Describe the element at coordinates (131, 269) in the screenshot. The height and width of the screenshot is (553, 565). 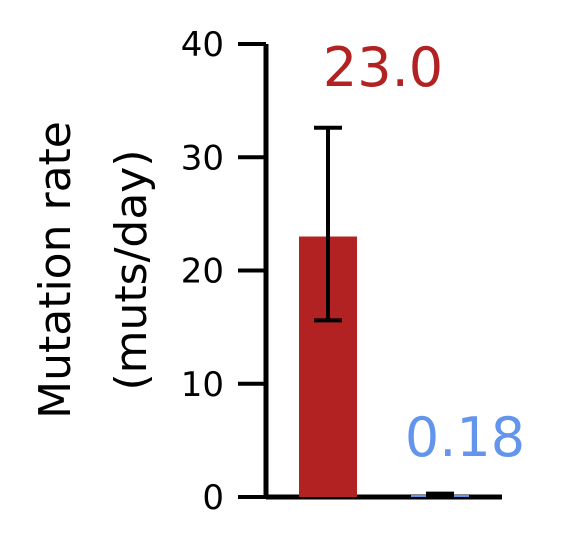
I see `y-axis-label-line-2: (muts/day)` at that location.